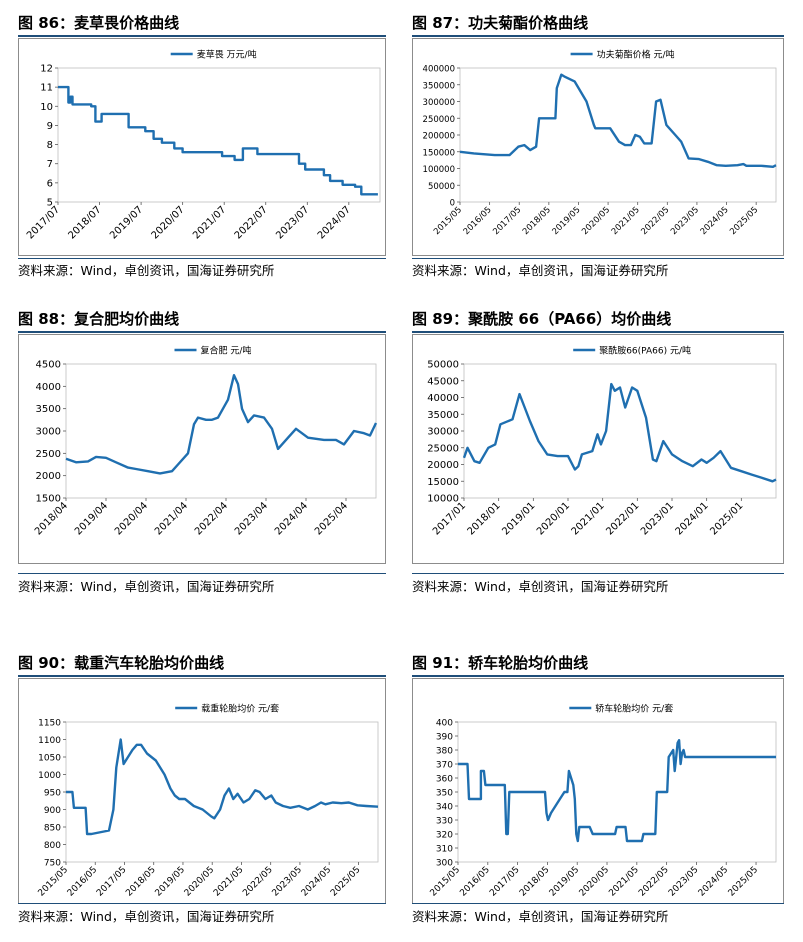 This screenshot has height=942, width=803. I want to click on y-tick-label: 100000, so click(439, 170).